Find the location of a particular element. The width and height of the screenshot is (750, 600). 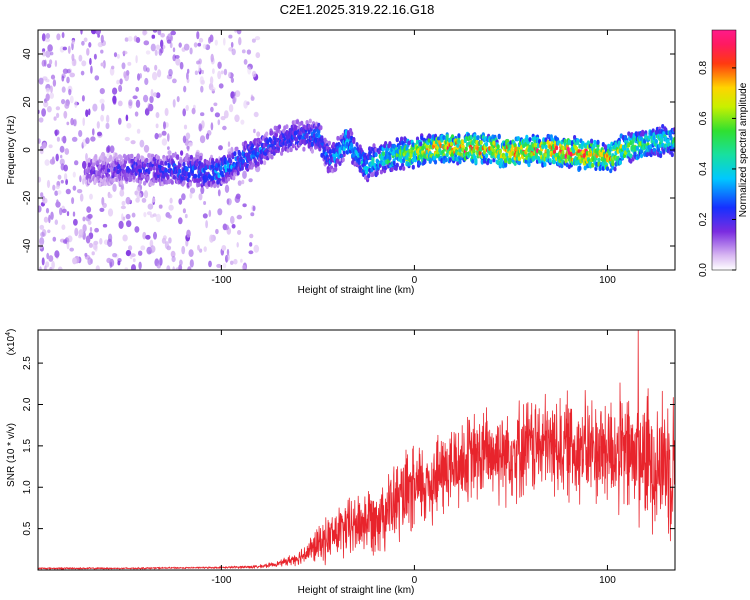

snr-x-label: Height of straight line (km) is located at coordinates (356, 590).